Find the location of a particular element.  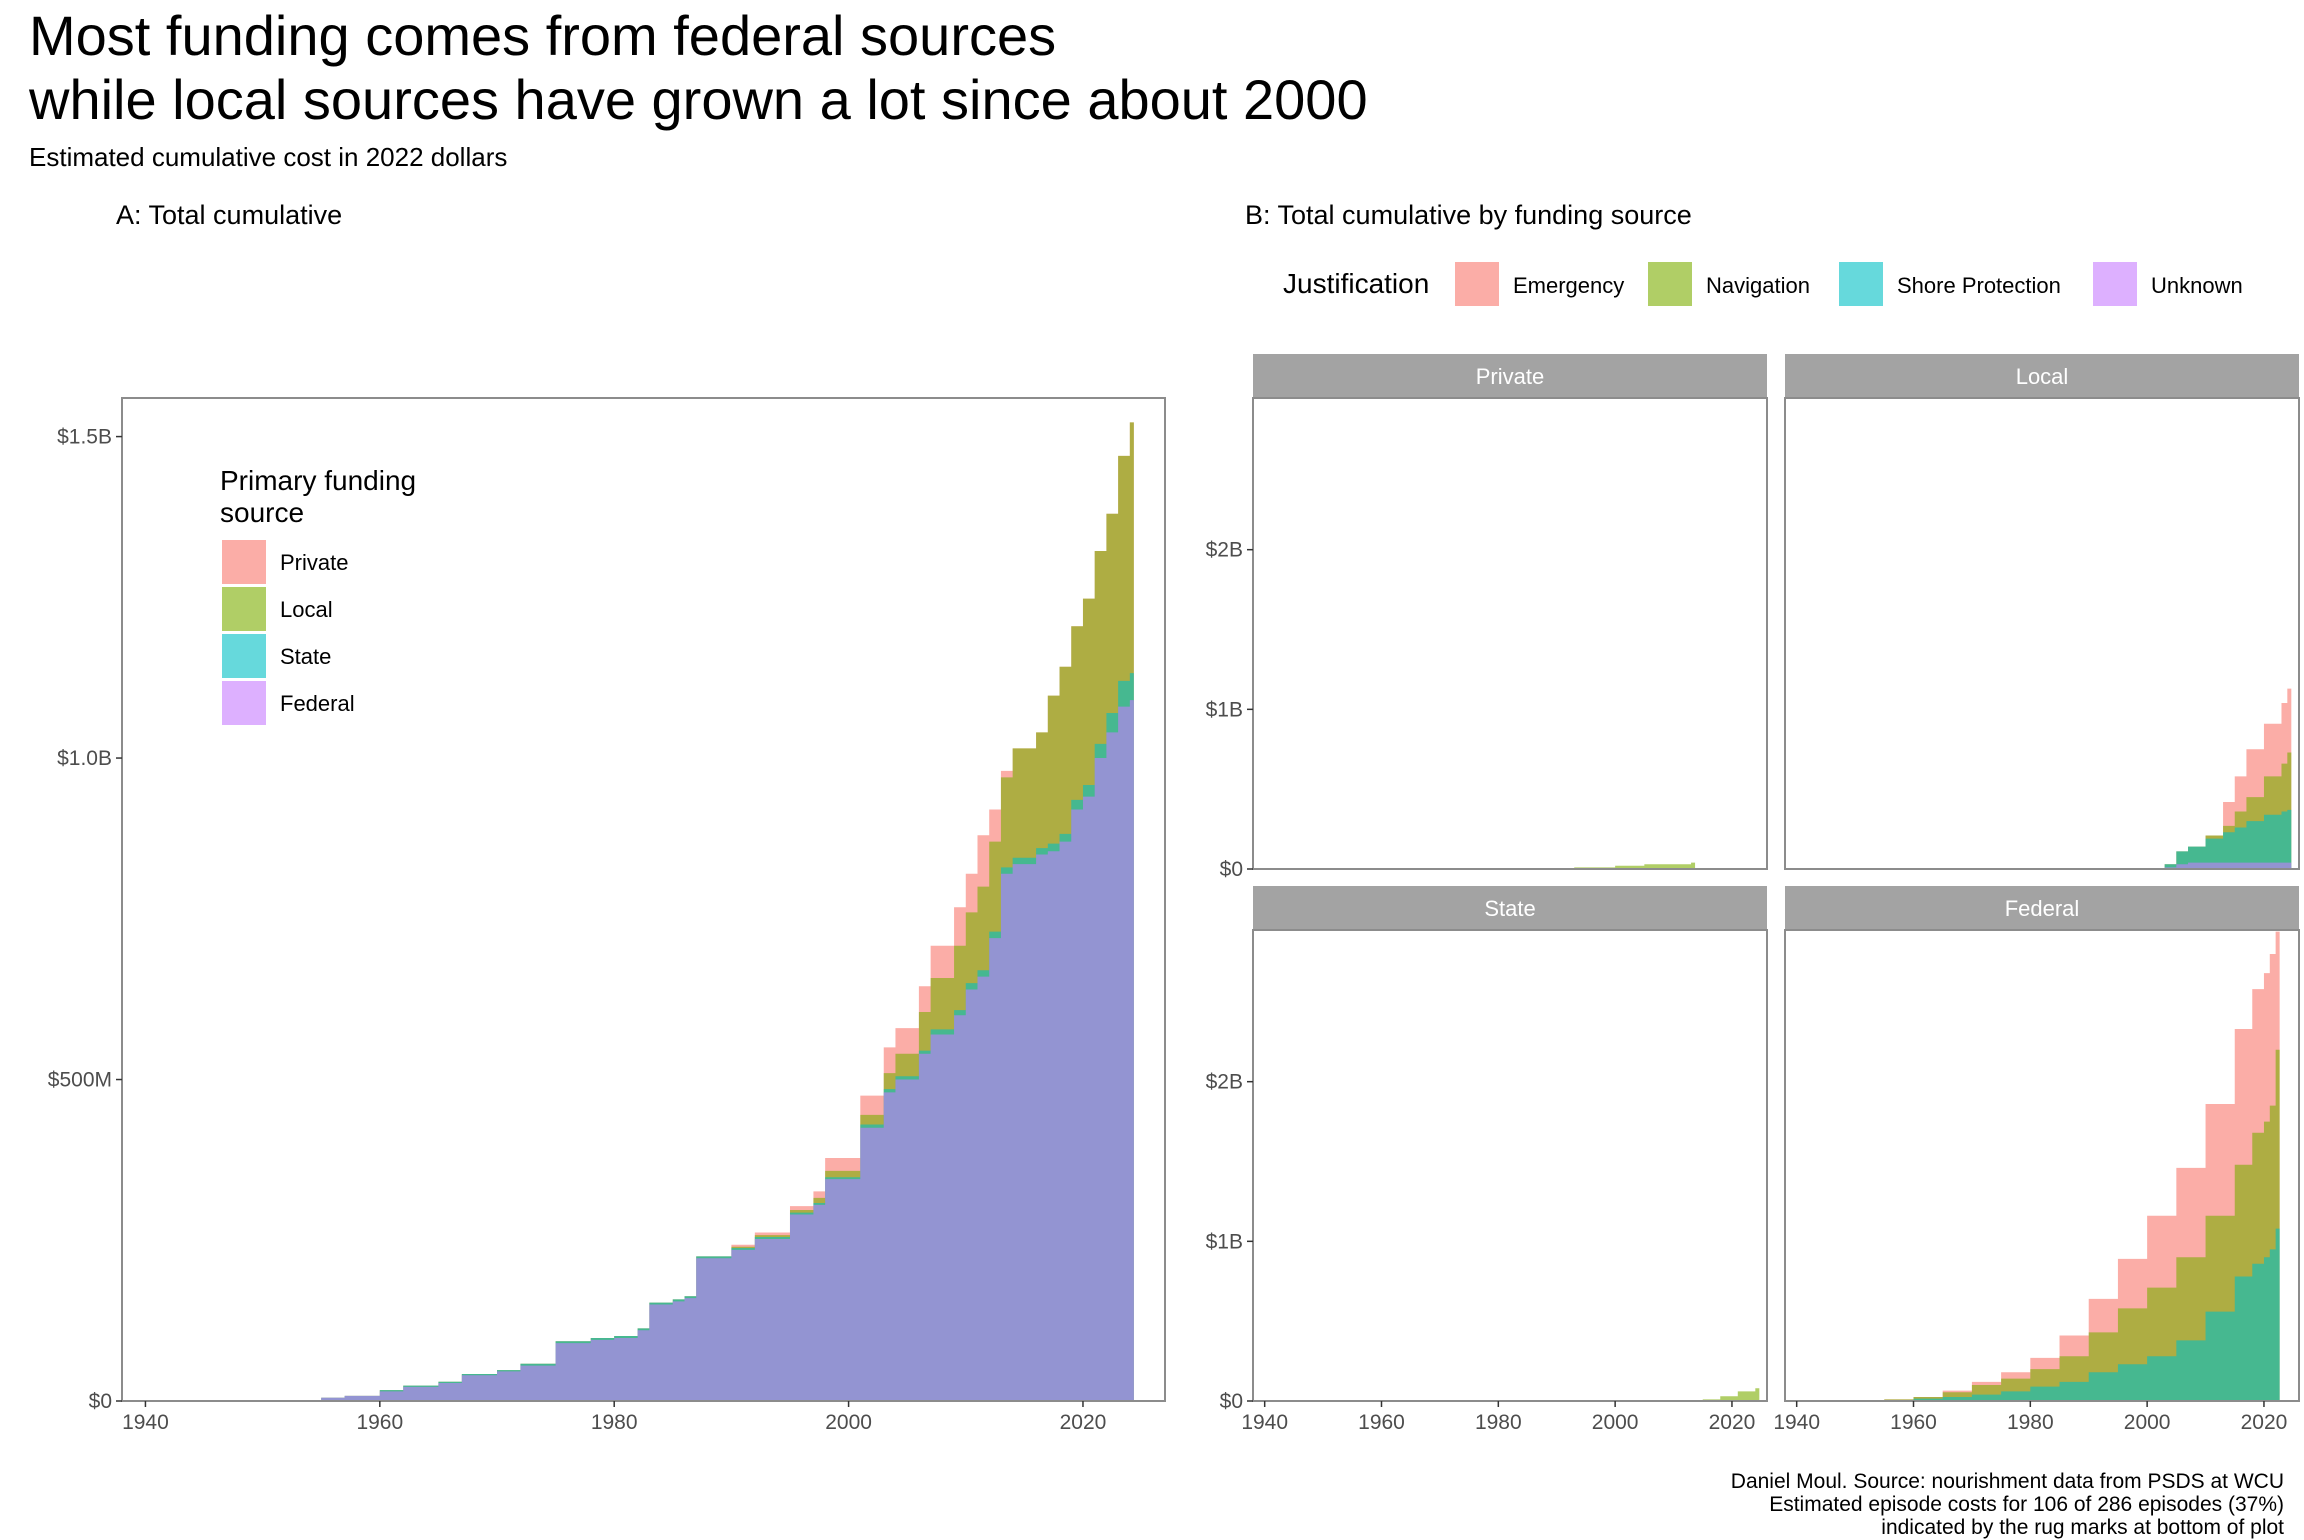

a-x-tick-label: 1940 is located at coordinates (145, 1422).